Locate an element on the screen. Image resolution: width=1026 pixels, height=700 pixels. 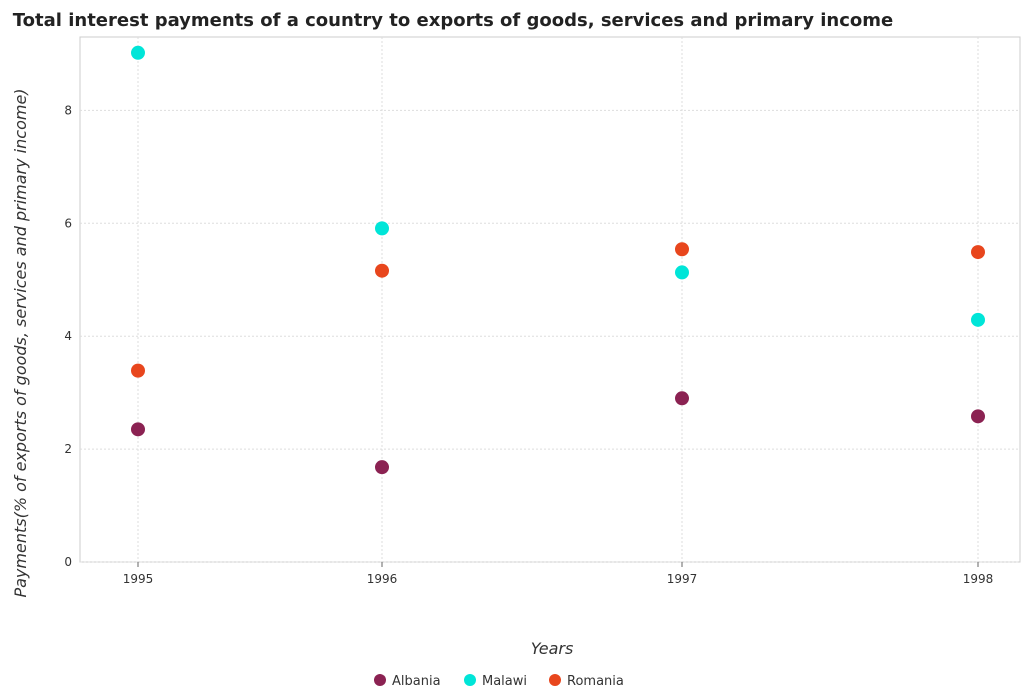
point-albania-1995 is located at coordinates (138, 429).